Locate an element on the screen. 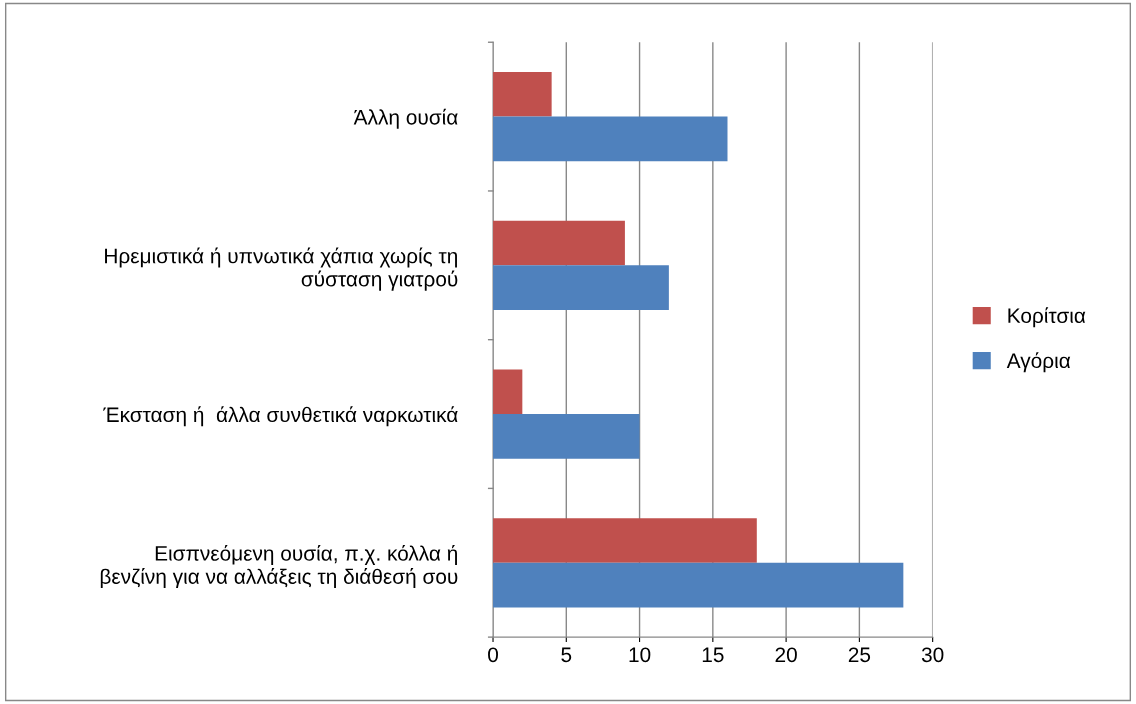  x-tick-label: 25 is located at coordinates (859, 655).